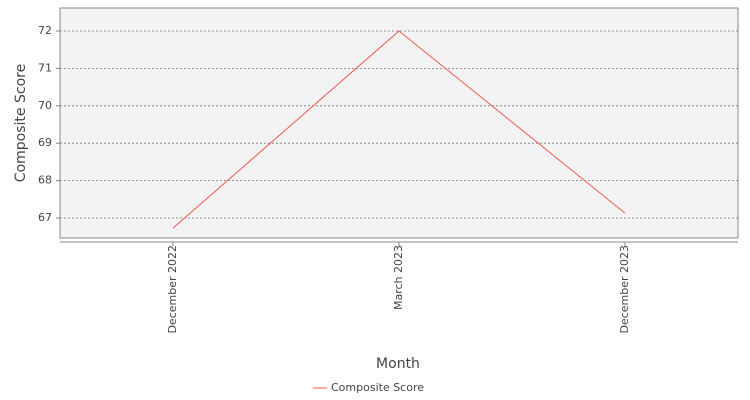  I want to click on y-axis-title: Composite Score, so click(21, 123).